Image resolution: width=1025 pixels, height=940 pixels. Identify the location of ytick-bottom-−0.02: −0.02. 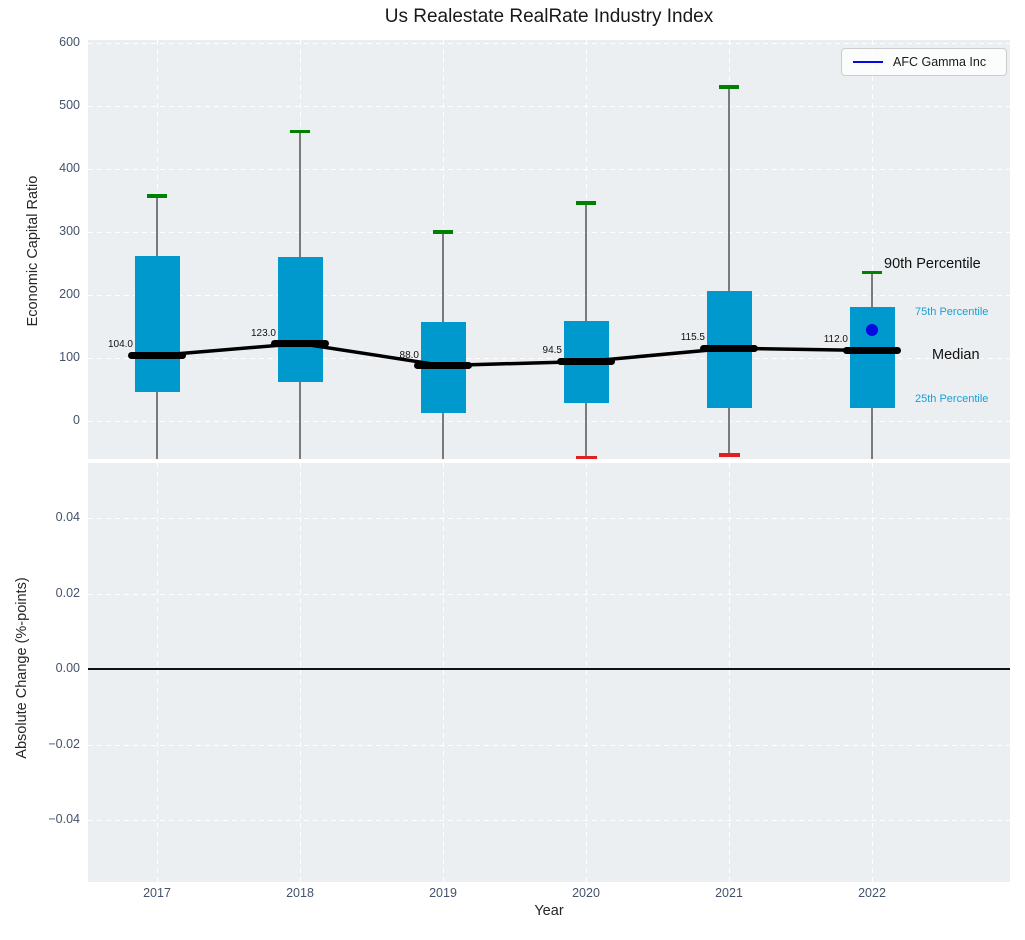
(64, 743).